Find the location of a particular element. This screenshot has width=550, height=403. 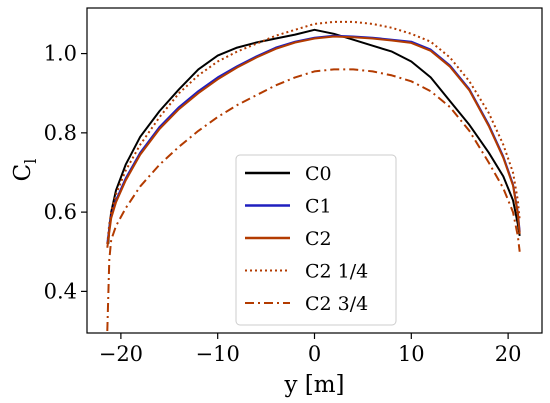

x-axis-ticks: −20 −10 0 10 20 is located at coordinates (310, 349).